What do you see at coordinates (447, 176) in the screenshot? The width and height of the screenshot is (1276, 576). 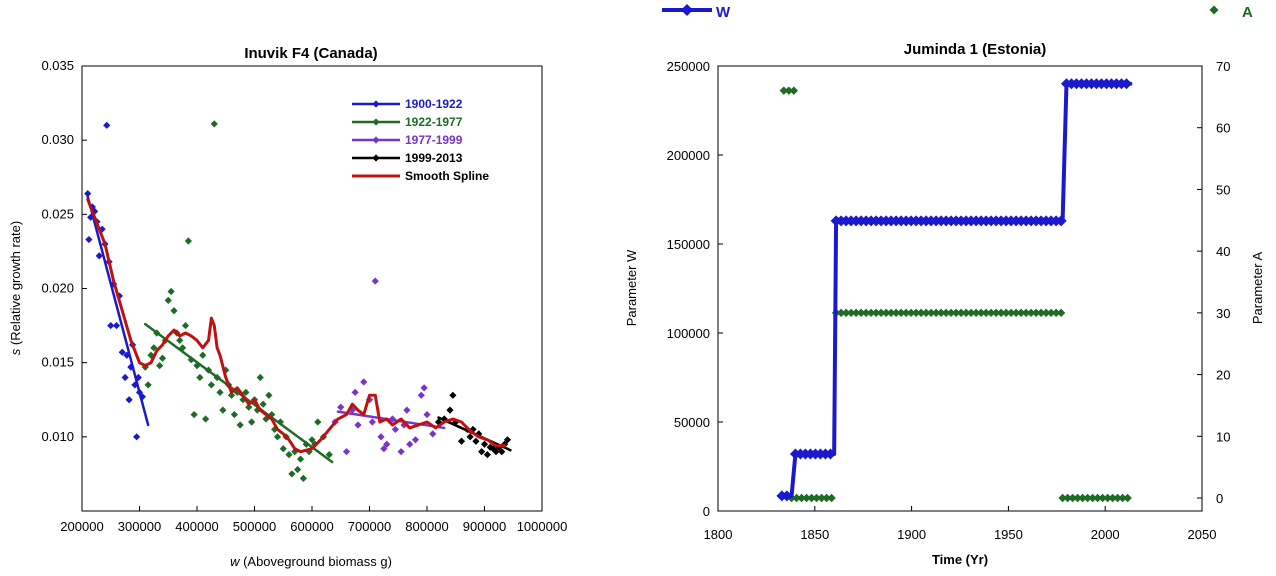 I see `legend-label: Smooth Spline` at bounding box center [447, 176].